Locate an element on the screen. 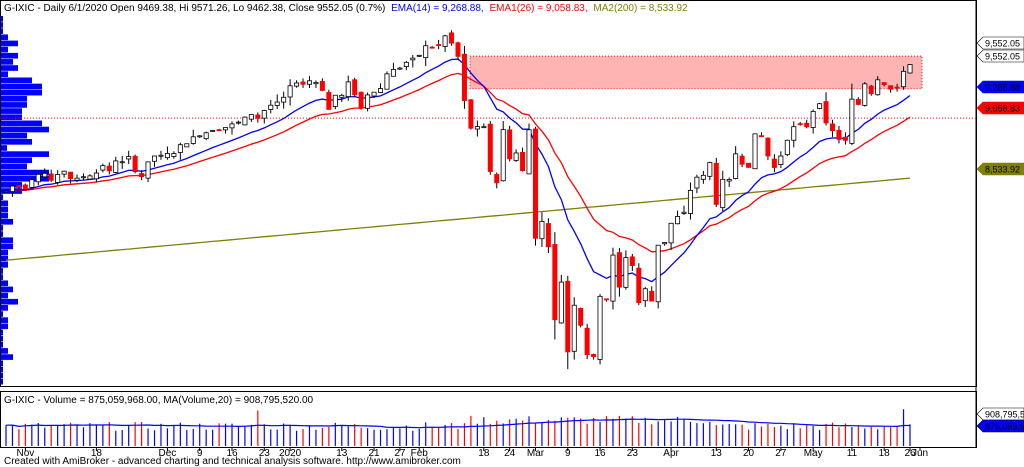  header-ema14: EMA(14) = 9,268.88, is located at coordinates (437, 8).